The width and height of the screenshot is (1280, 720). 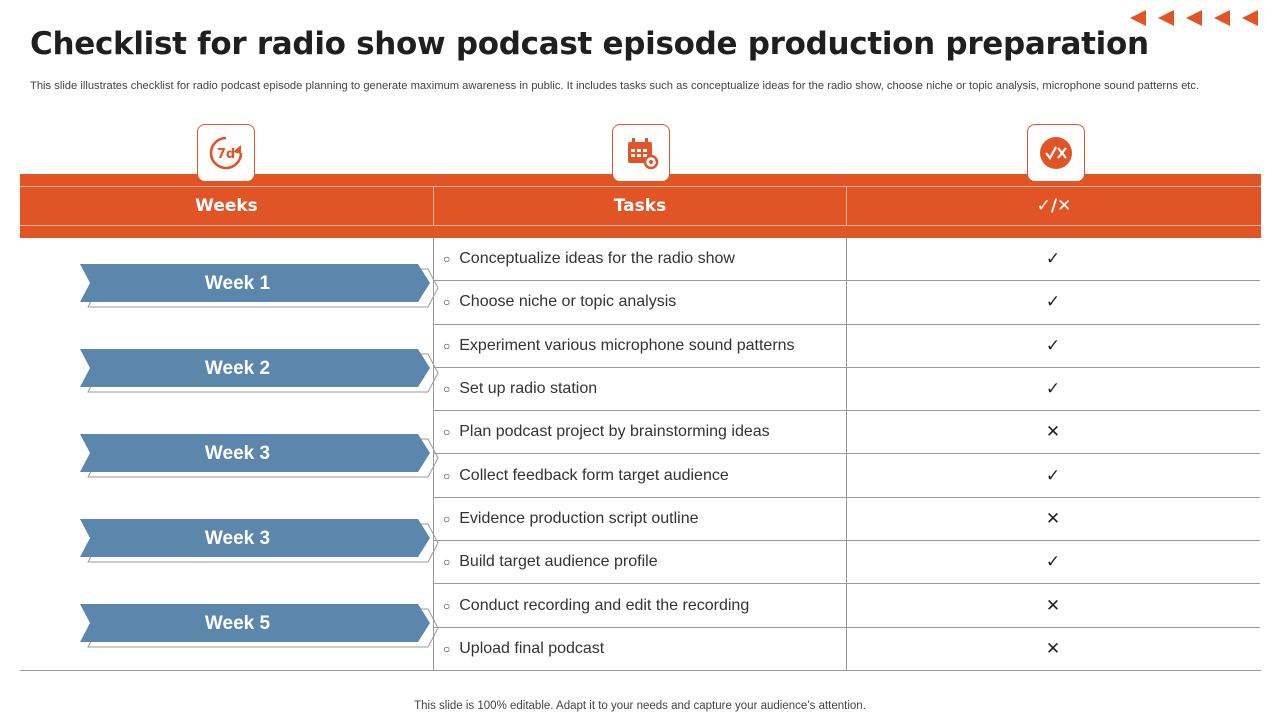 I want to click on tasks-header-icon-box, so click(x=641, y=153).